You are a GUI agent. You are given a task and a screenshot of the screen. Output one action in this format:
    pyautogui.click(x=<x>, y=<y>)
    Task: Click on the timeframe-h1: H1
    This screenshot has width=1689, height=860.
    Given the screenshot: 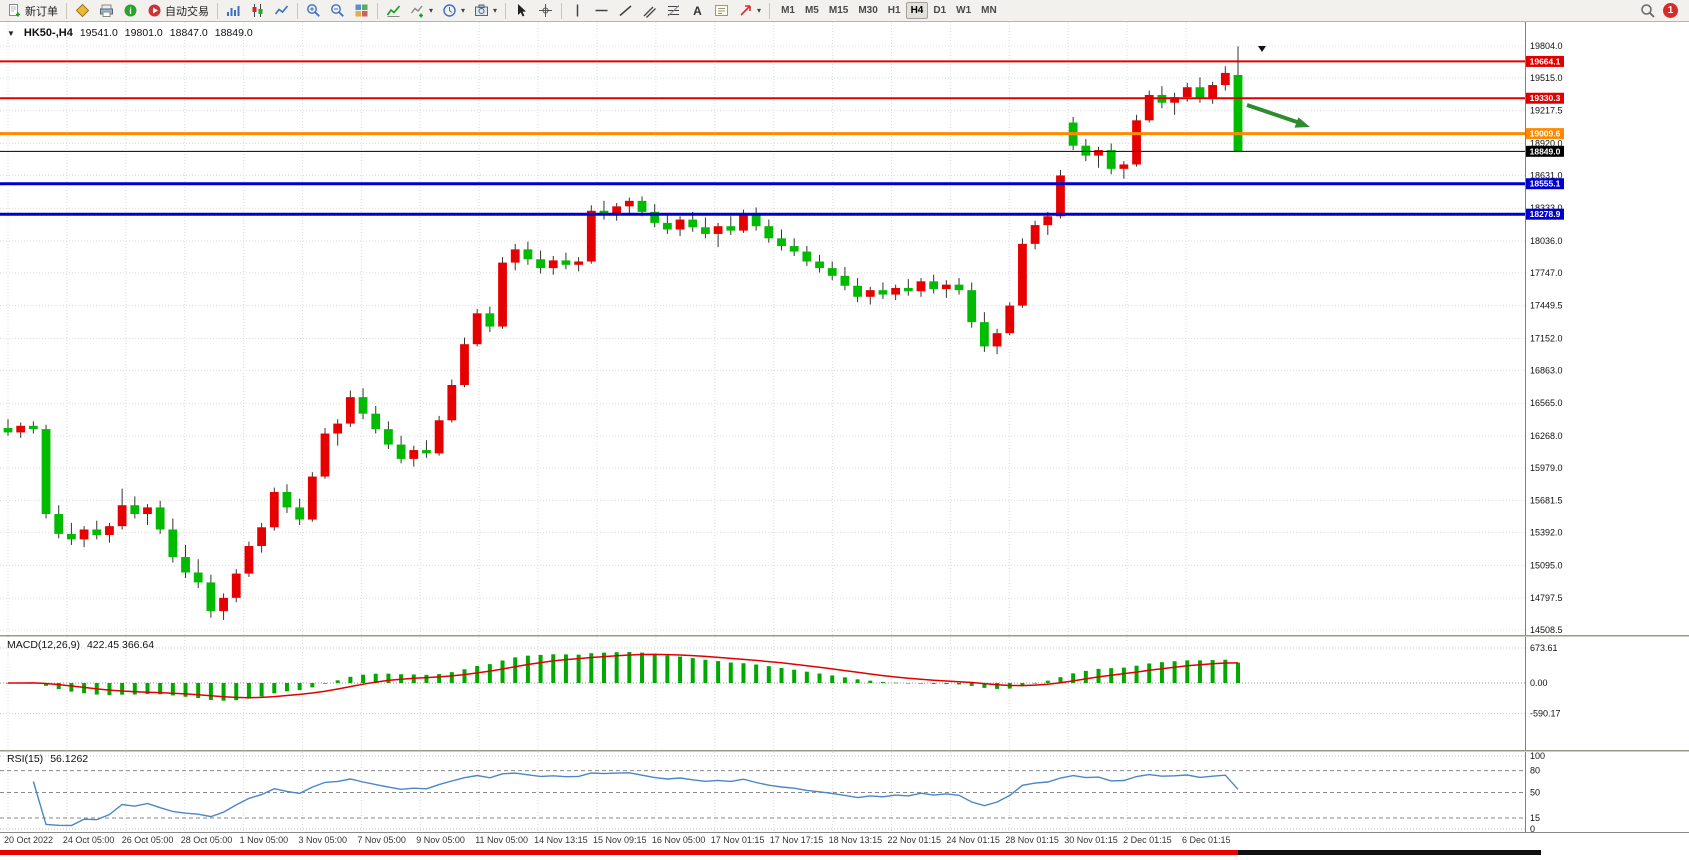 What is the action you would take?
    pyautogui.click(x=894, y=10)
    